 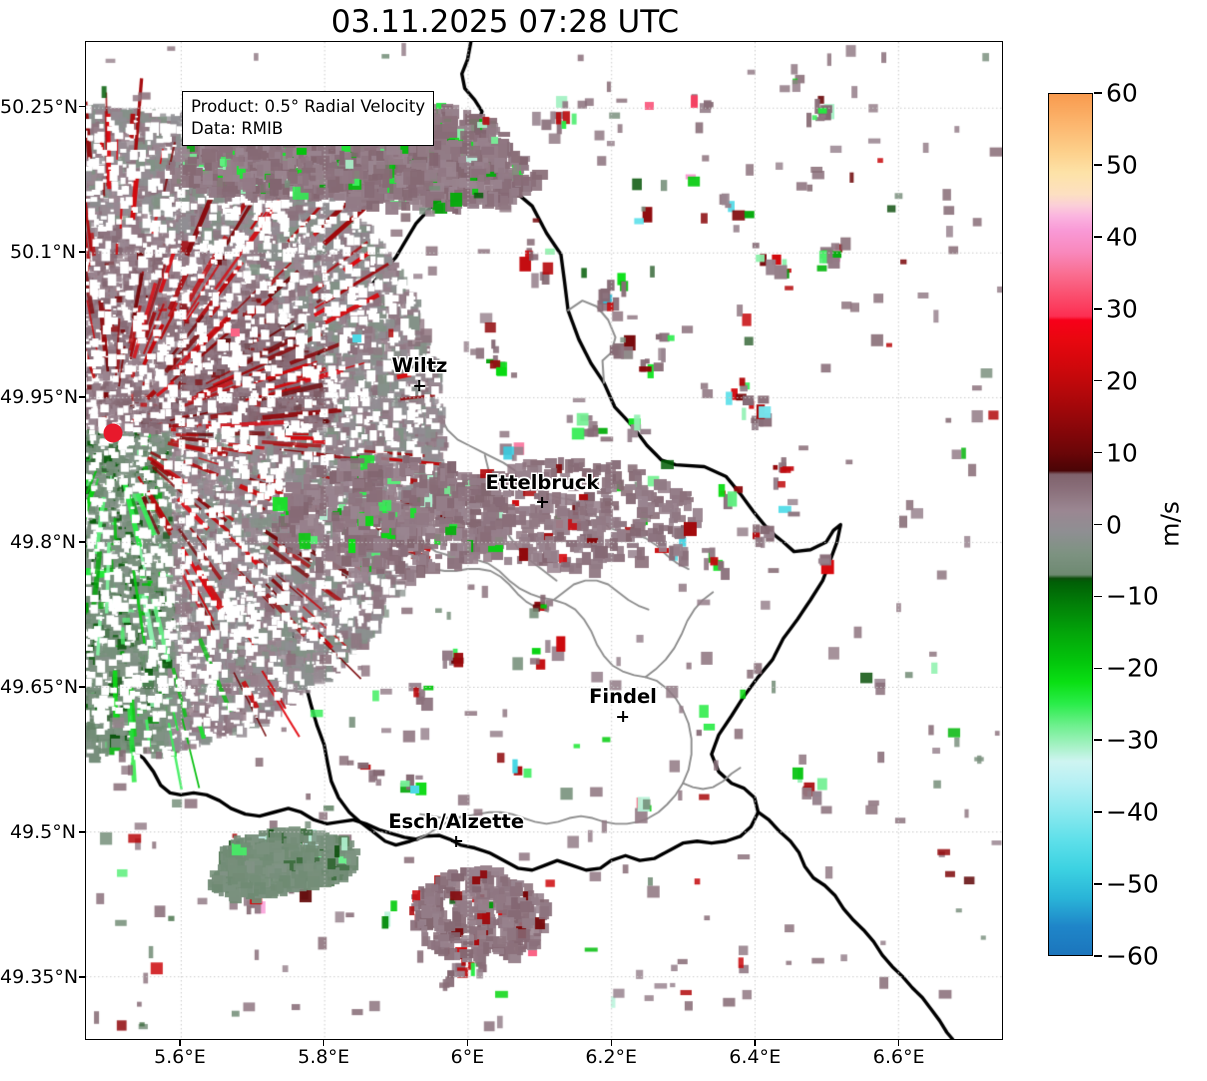 What do you see at coordinates (1170, 524) in the screenshot?
I see `colorbar-unit-label: m/s` at bounding box center [1170, 524].